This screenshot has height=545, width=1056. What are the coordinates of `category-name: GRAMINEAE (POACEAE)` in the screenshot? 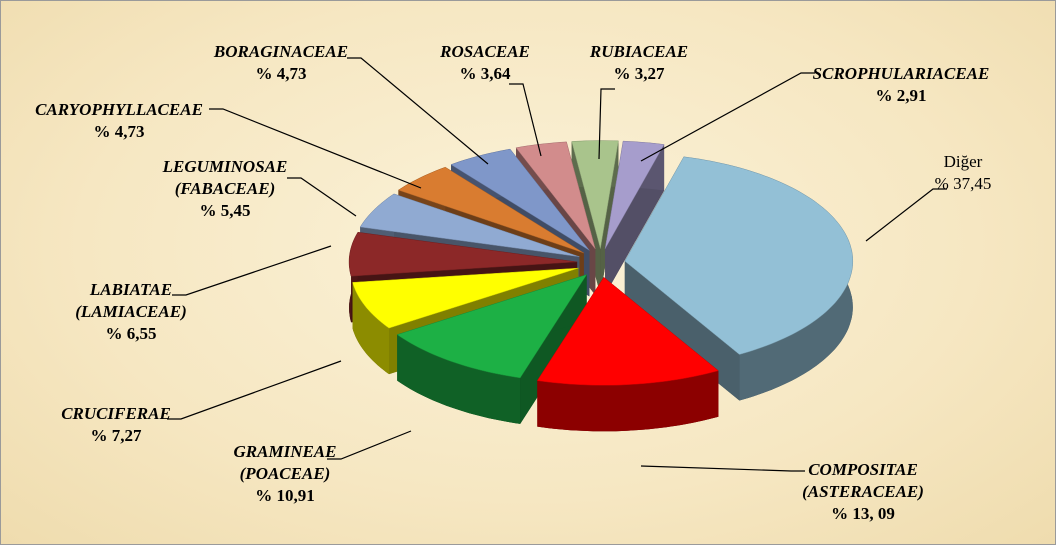 It's located at (285, 462).